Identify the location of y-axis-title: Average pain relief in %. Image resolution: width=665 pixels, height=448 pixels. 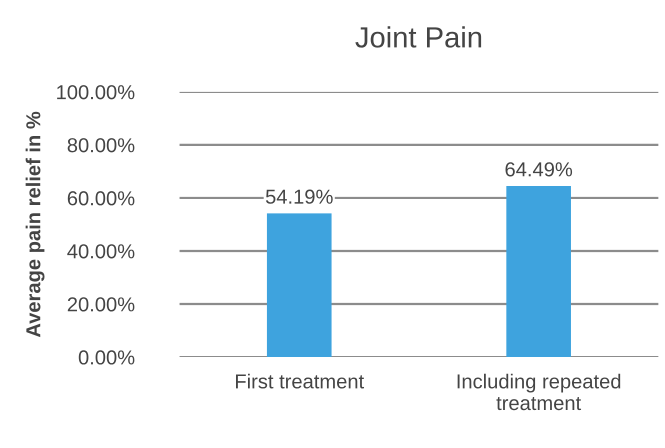
(35, 225).